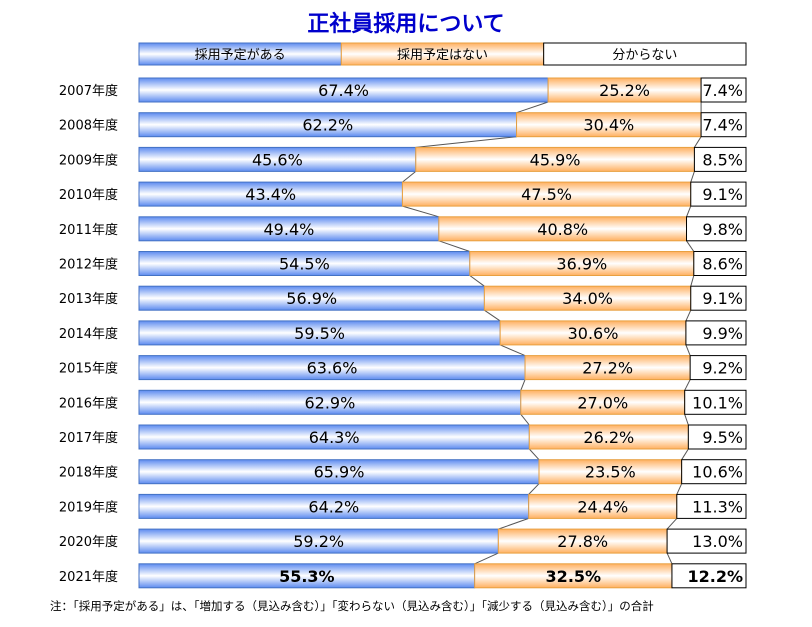 This screenshot has width=812, height=627. Describe the element at coordinates (602, 402) in the screenshot. I see `data-label: 27.0%` at that location.